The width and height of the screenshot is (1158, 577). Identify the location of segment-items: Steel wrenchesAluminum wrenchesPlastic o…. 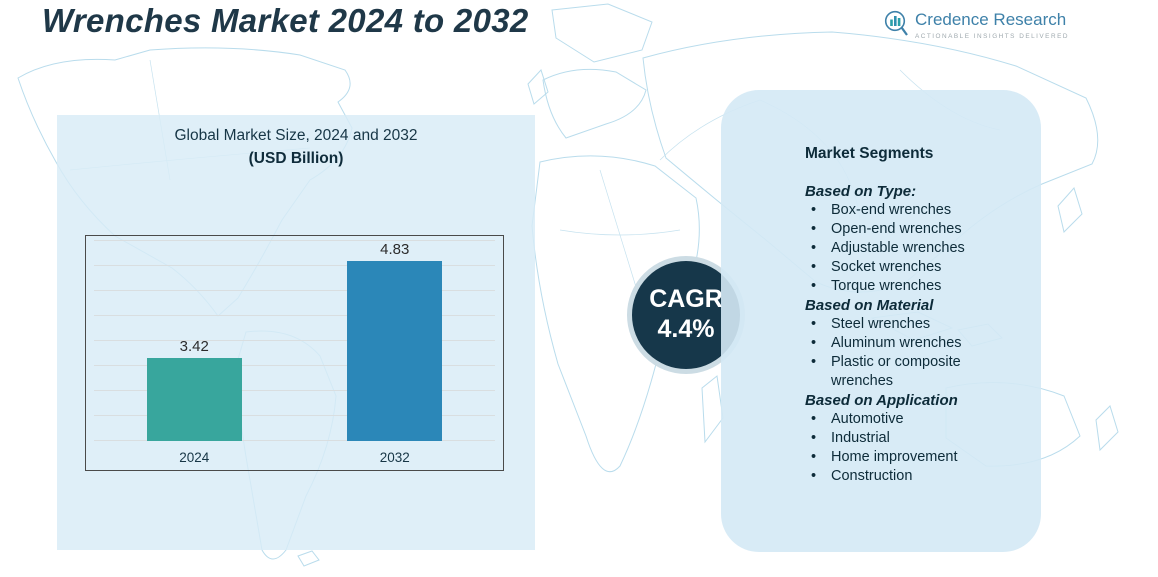
(910, 353).